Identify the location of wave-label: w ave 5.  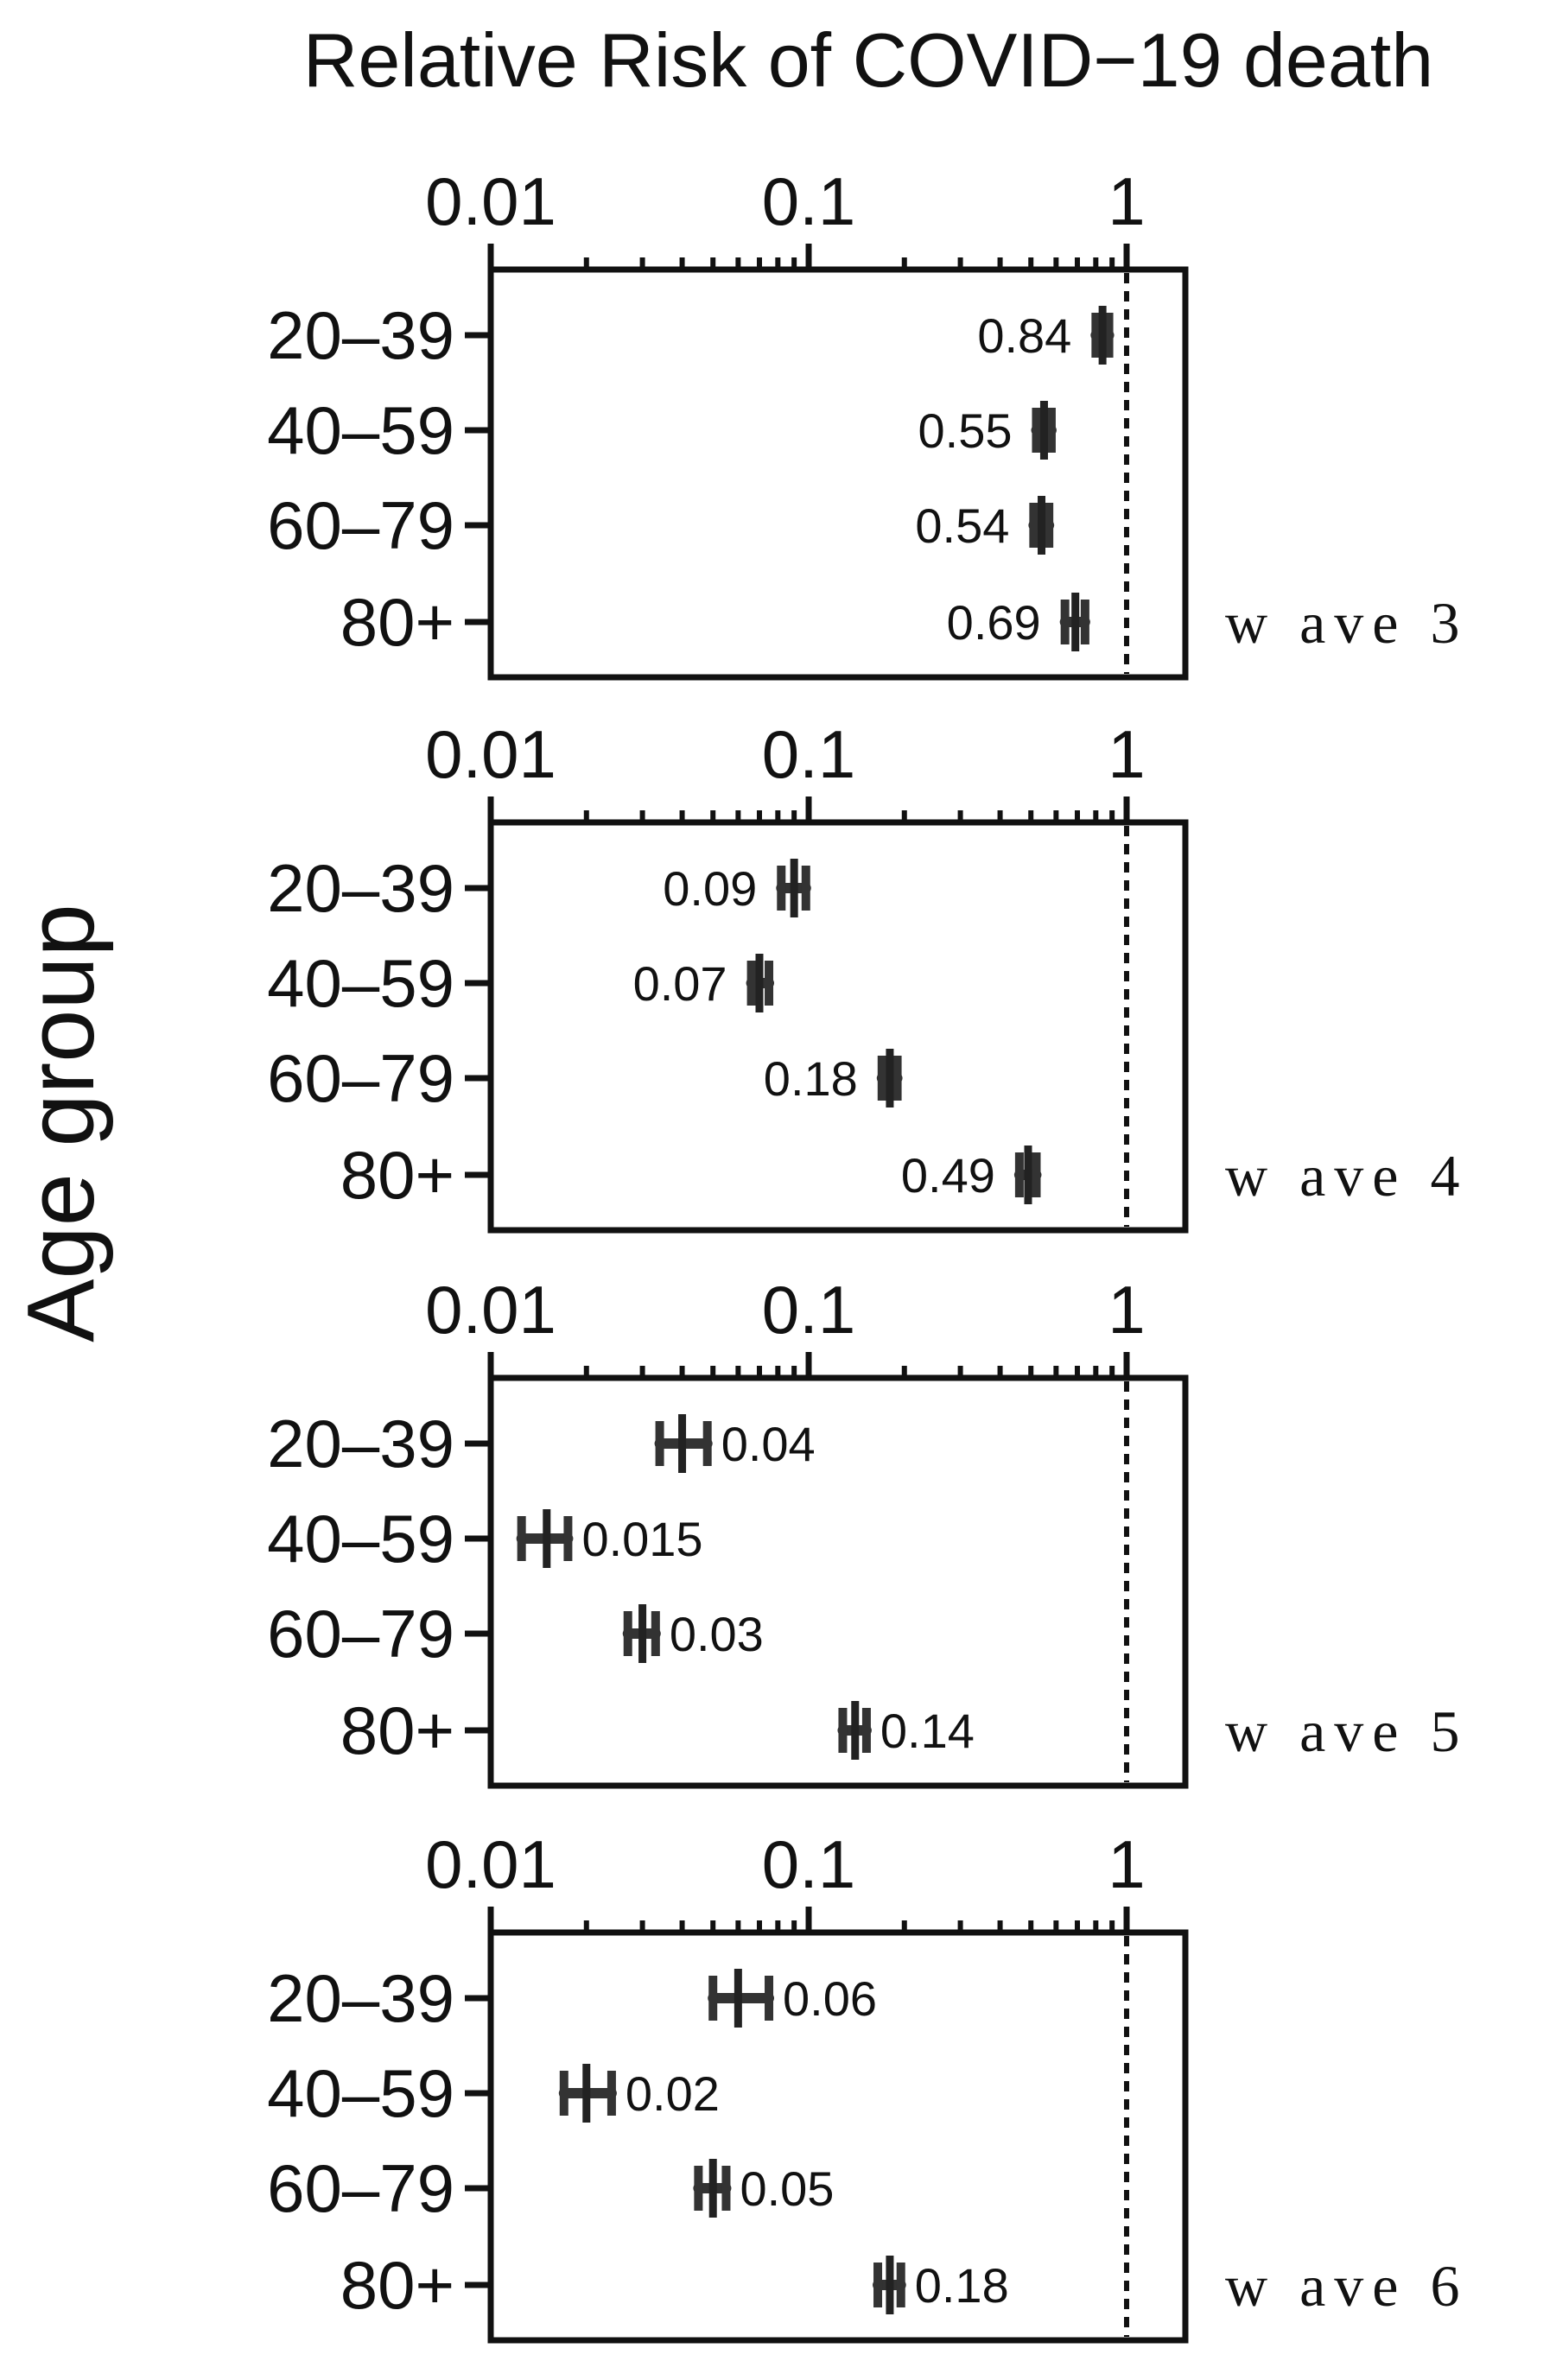
(1346, 1731).